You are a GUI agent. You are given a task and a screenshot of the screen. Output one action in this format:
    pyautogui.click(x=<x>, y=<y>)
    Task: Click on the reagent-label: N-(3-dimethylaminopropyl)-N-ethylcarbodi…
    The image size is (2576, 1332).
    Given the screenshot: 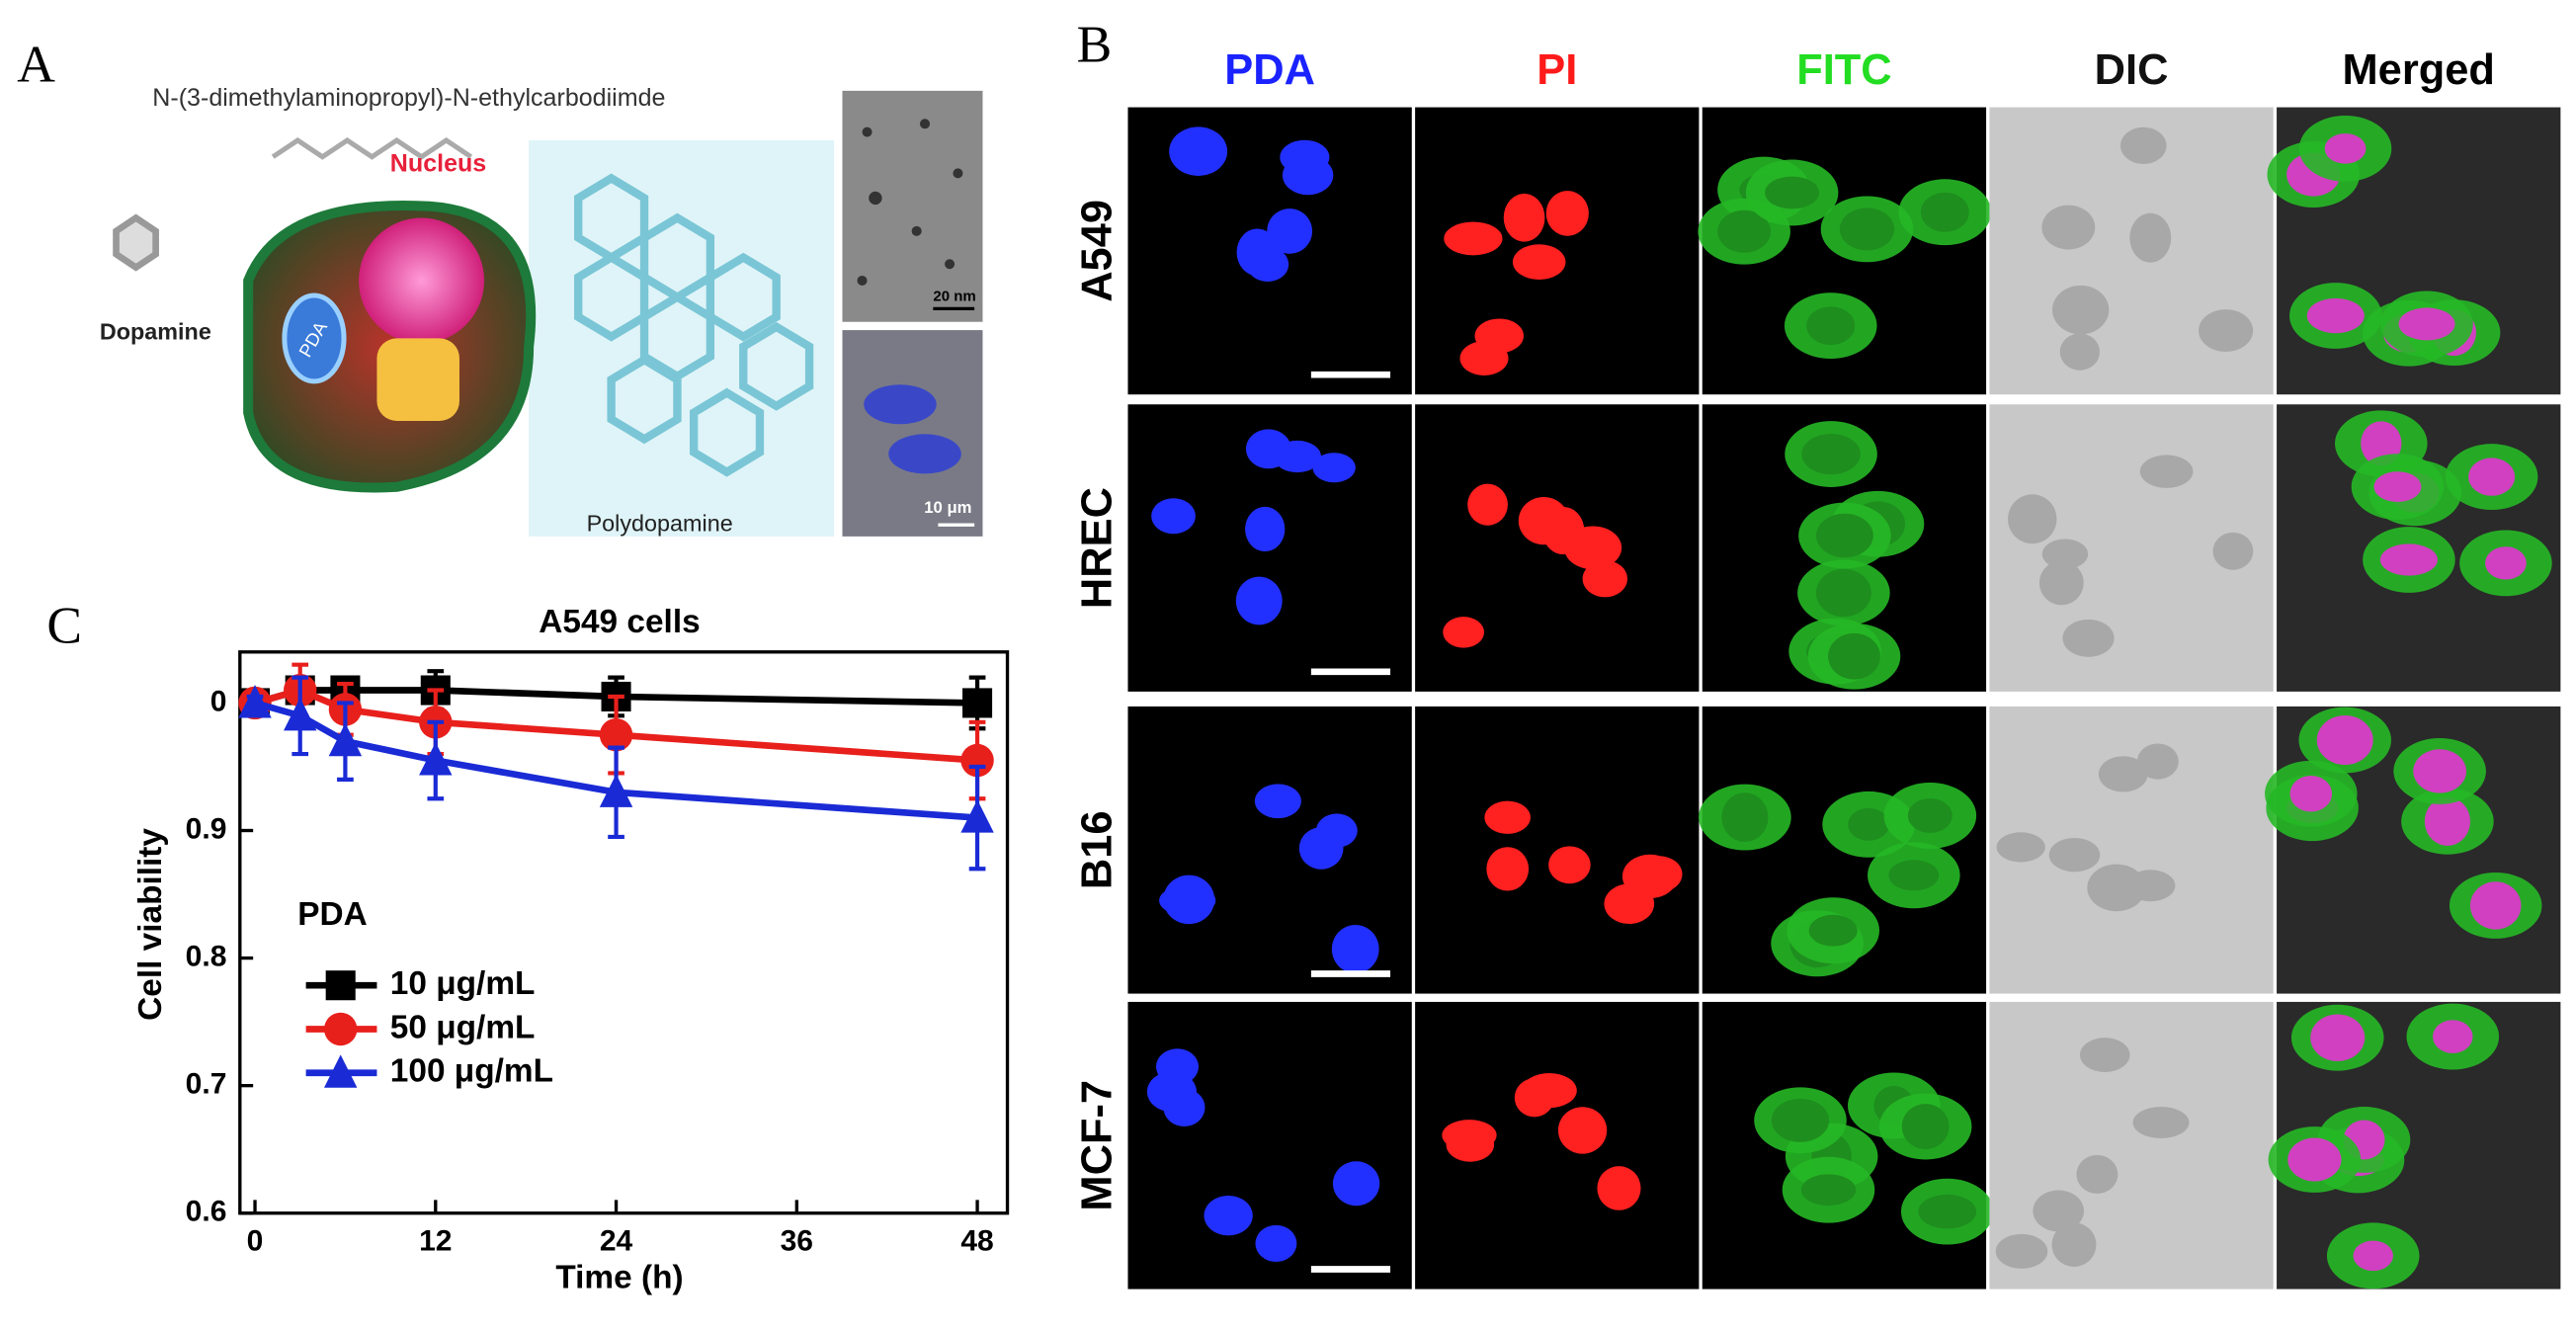 What is the action you would take?
    pyautogui.click(x=408, y=98)
    